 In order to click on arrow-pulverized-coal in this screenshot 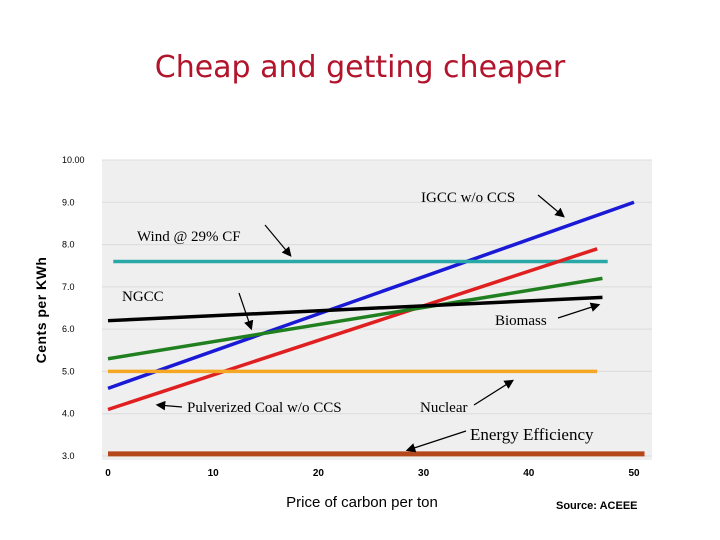, I will do `click(169, 405)`.